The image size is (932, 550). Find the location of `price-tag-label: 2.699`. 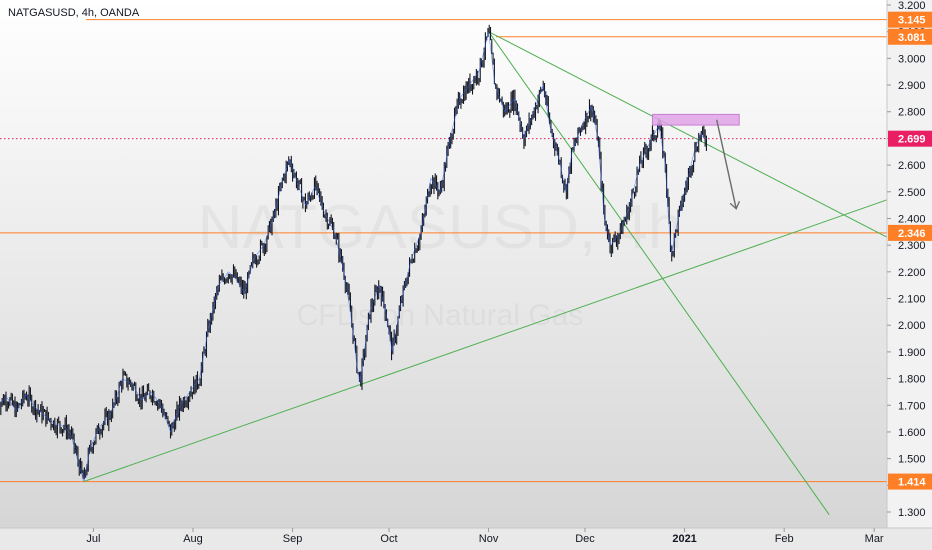

price-tag-label: 2.699 is located at coordinates (912, 140).